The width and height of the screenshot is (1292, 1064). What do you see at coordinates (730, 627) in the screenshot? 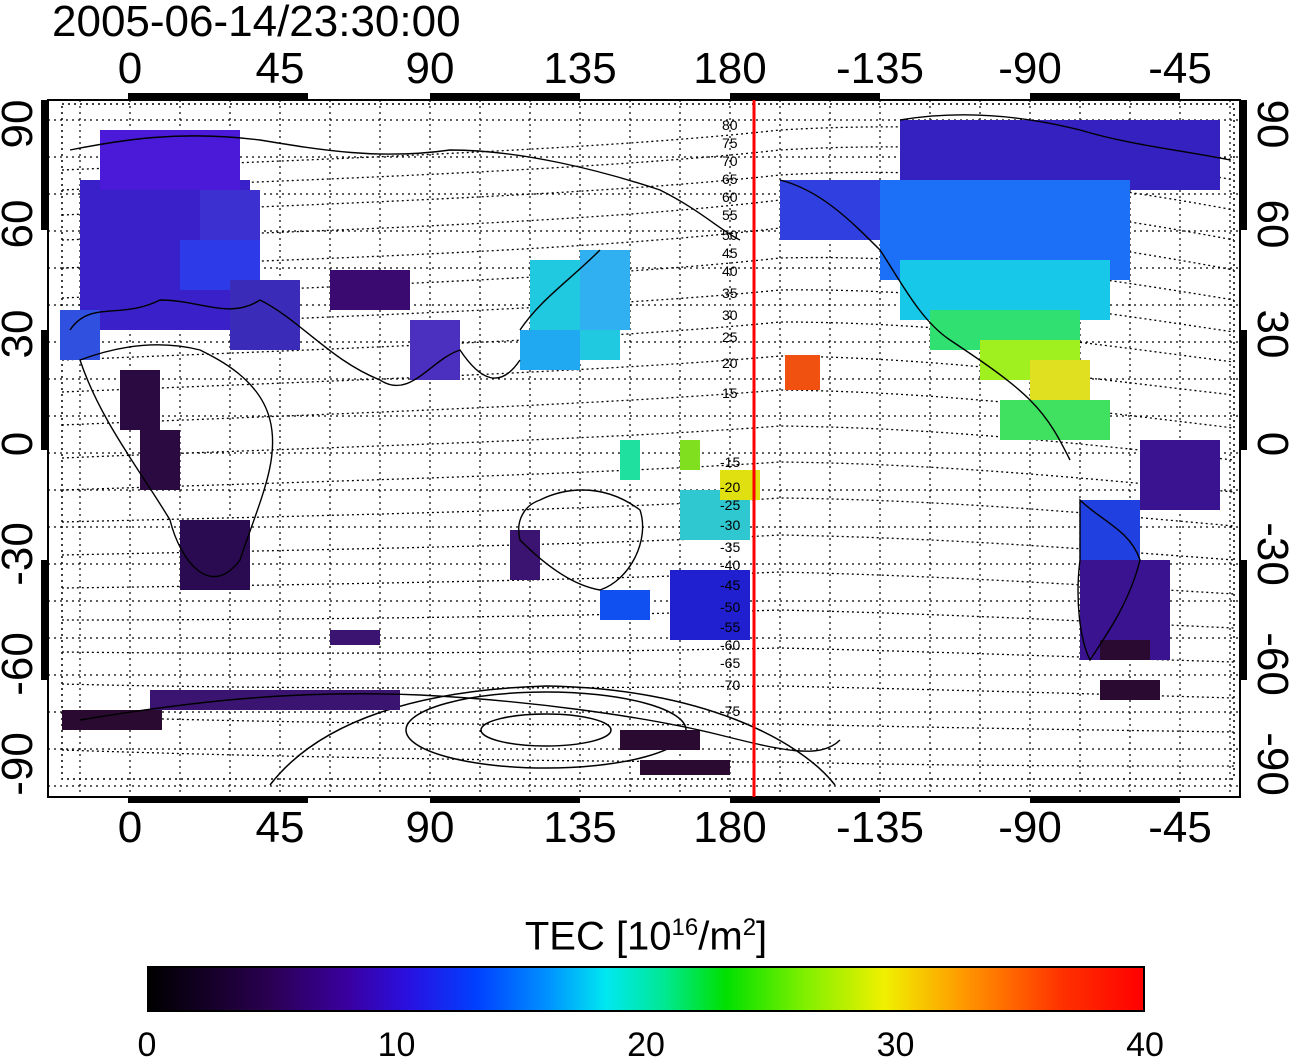
I see `contour-label: -55` at bounding box center [730, 627].